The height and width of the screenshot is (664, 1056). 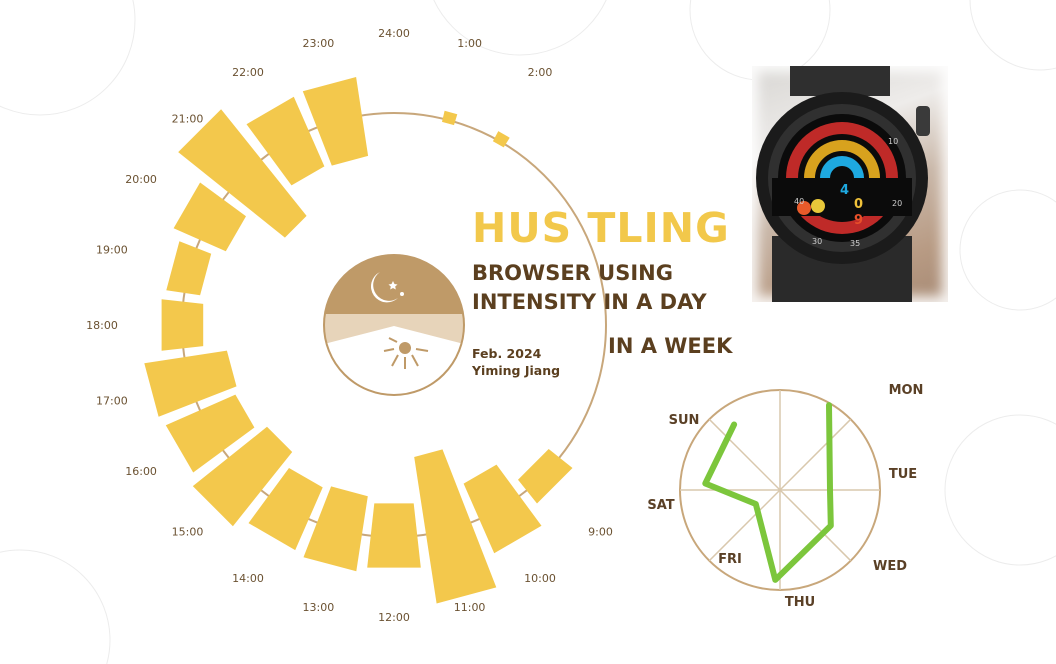 What do you see at coordinates (406, 353) in the screenshot?
I see `sun-icon` at bounding box center [406, 353].